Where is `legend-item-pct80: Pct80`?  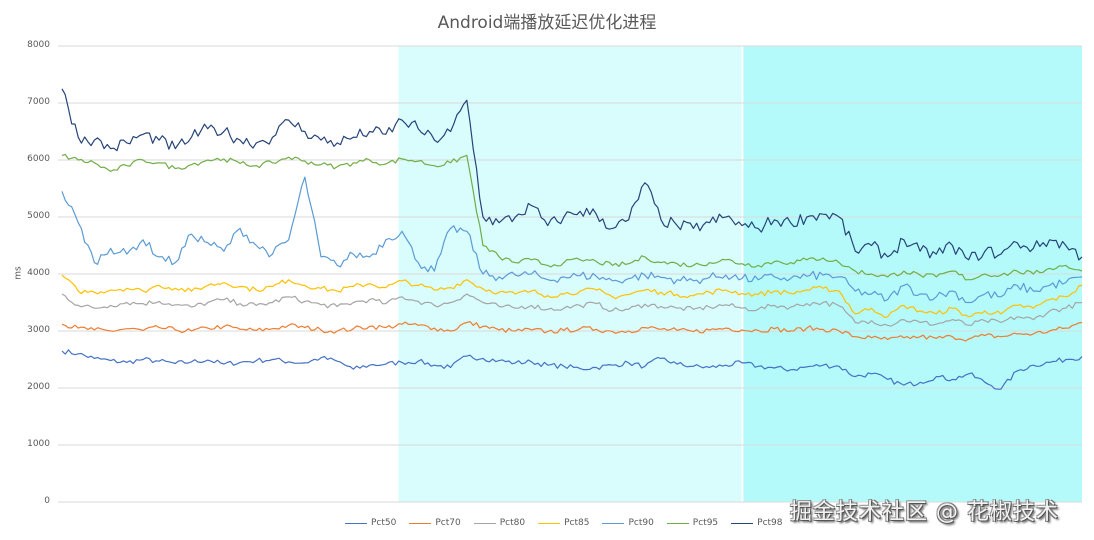
legend-item-pct80: Pct80 is located at coordinates (499, 523).